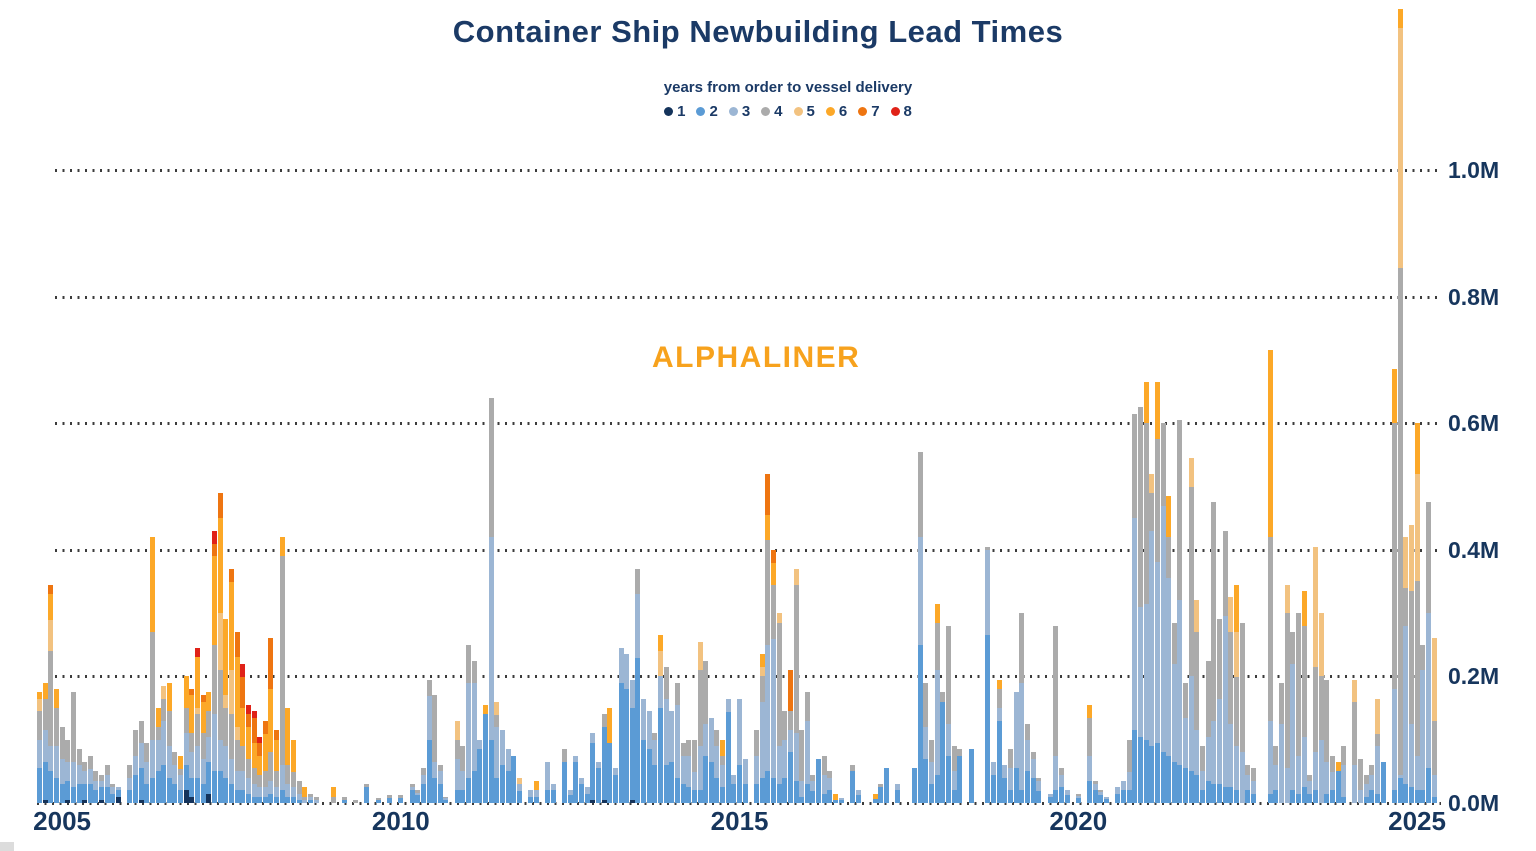 This screenshot has width=1536, height=851. What do you see at coordinates (772, 111) in the screenshot?
I see `legend-item-4: 4` at bounding box center [772, 111].